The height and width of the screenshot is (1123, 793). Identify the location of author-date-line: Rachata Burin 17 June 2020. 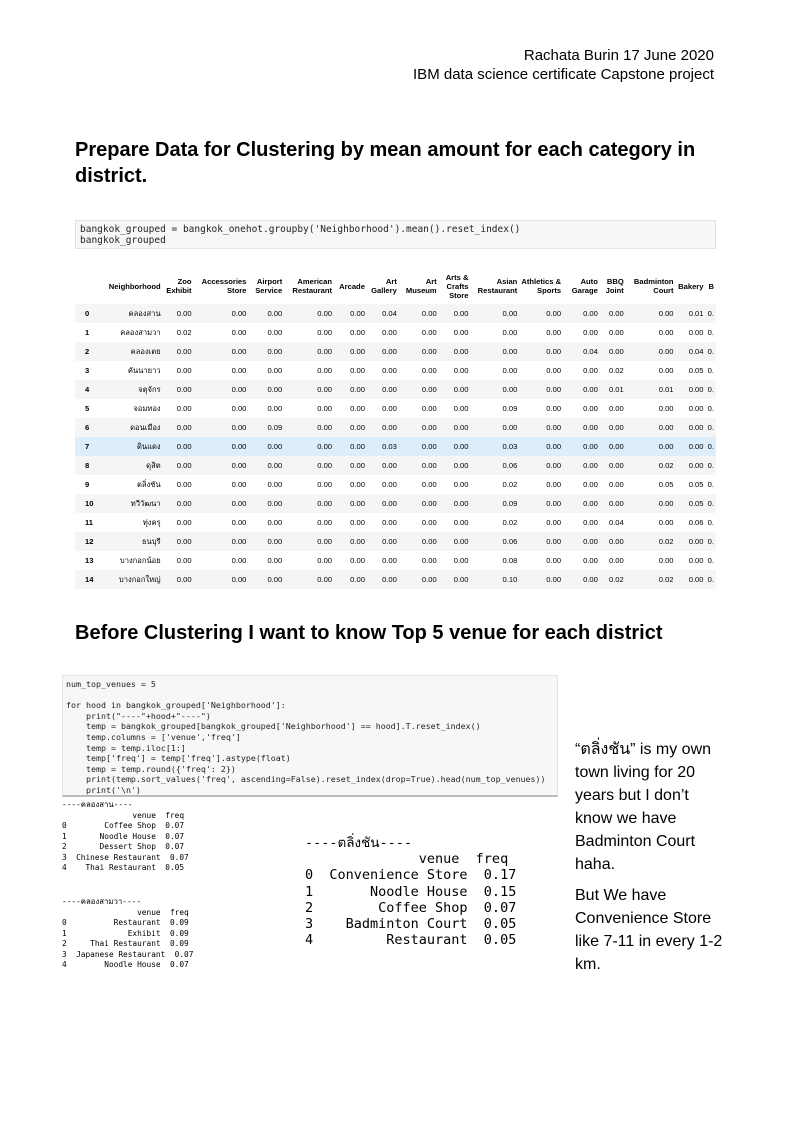
(618, 55).